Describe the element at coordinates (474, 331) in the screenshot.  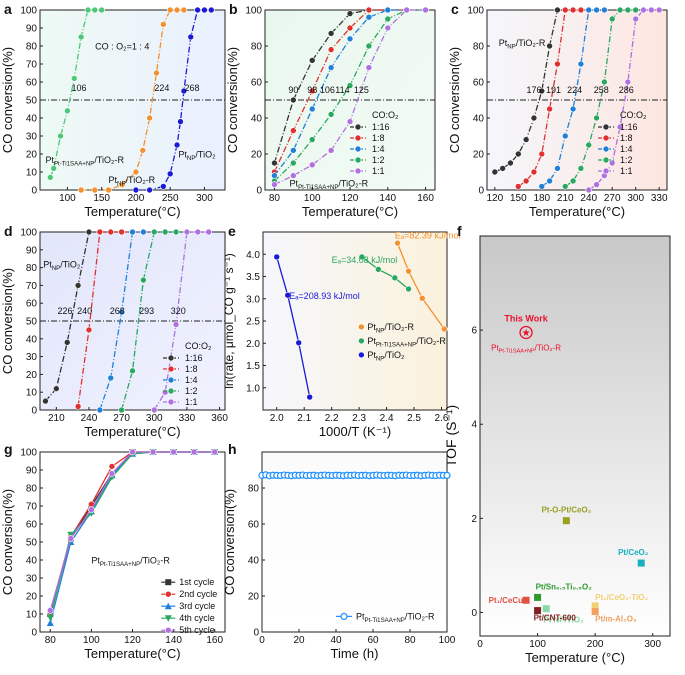
I see `y-tick-label: 6` at that location.